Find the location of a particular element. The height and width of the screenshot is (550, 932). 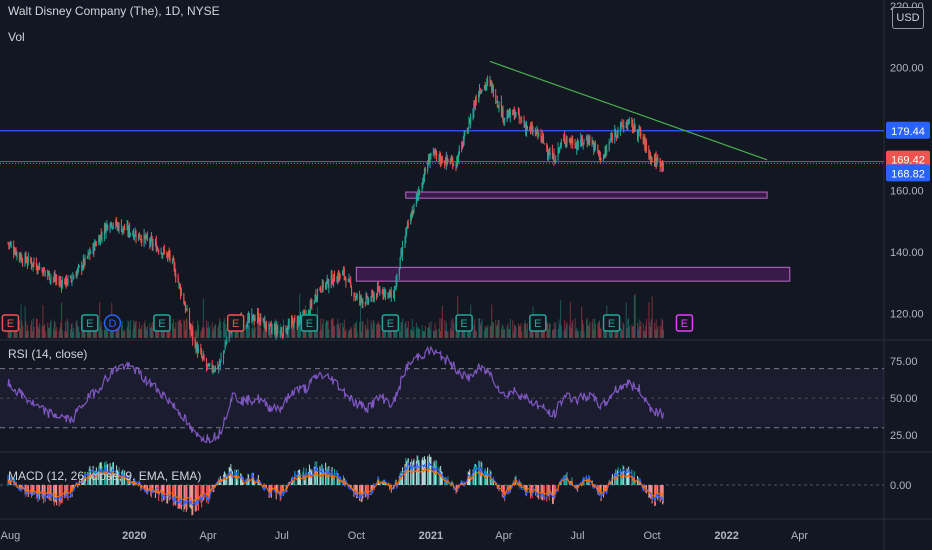

trendline-group is located at coordinates (628, 110).